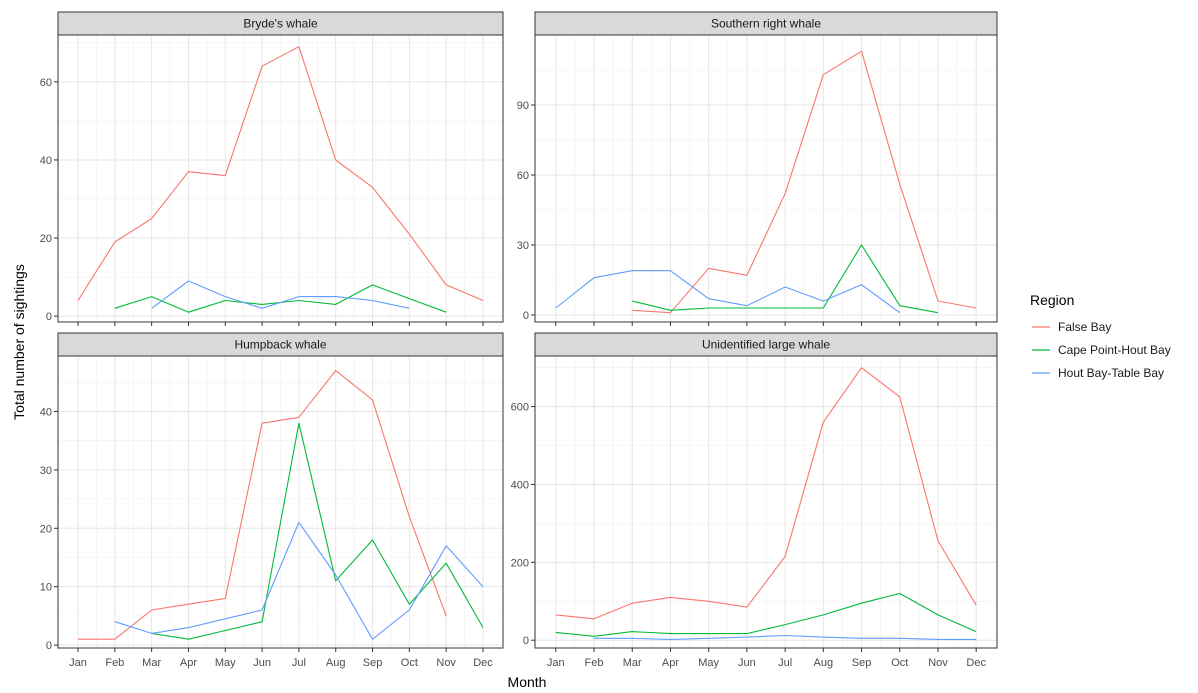 The width and height of the screenshot is (1198, 693). Describe the element at coordinates (1114, 350) in the screenshot. I see `legend-label: Cape Point-Hout Bay` at that location.